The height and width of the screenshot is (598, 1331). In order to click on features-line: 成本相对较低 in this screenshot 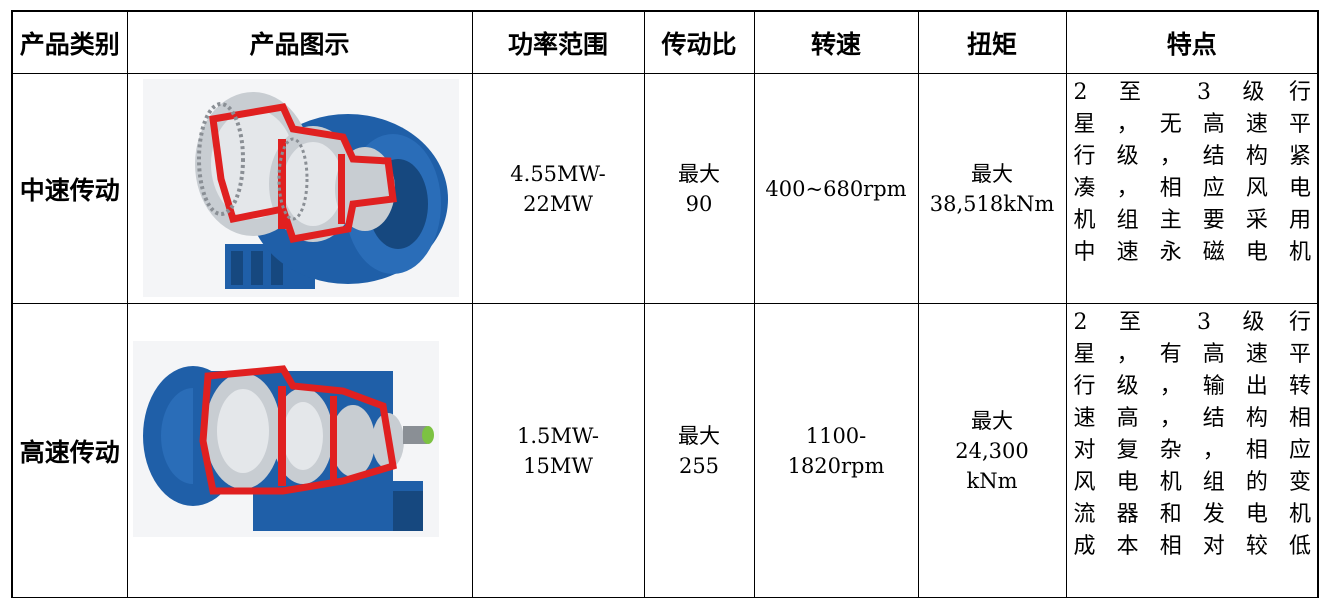, I will do `click(1192, 546)`.